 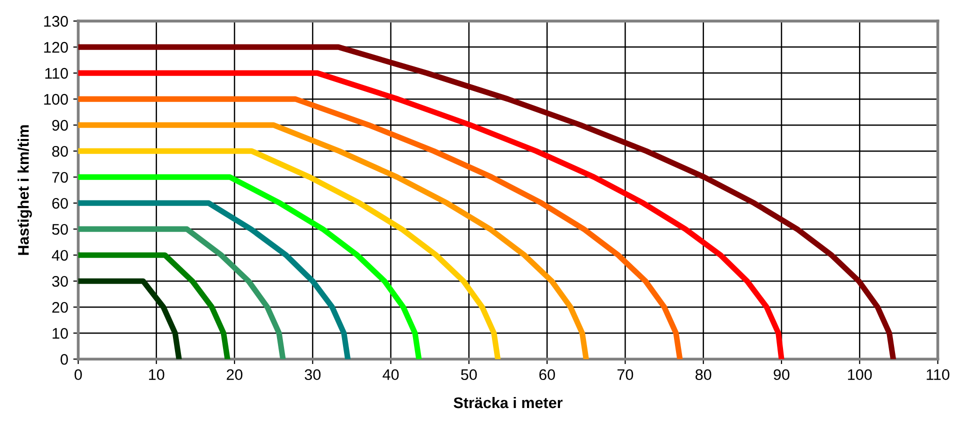 What do you see at coordinates (469, 374) in the screenshot?
I see `x-tick-label: 50` at bounding box center [469, 374].